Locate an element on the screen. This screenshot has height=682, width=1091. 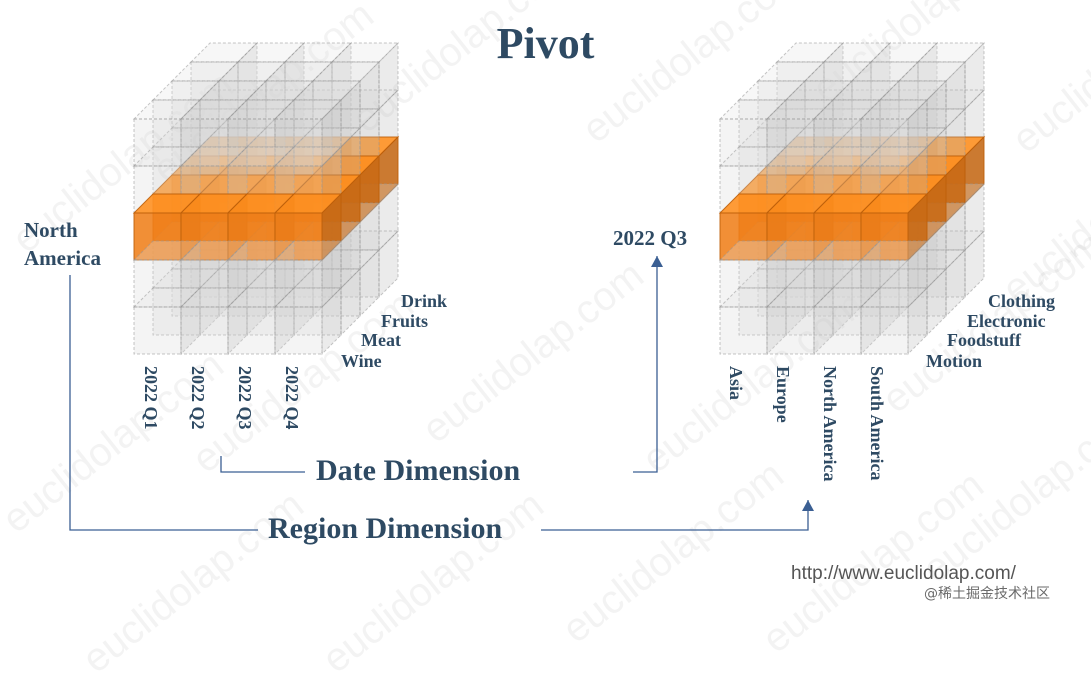
date-dimension-connector is located at coordinates (262, 464).